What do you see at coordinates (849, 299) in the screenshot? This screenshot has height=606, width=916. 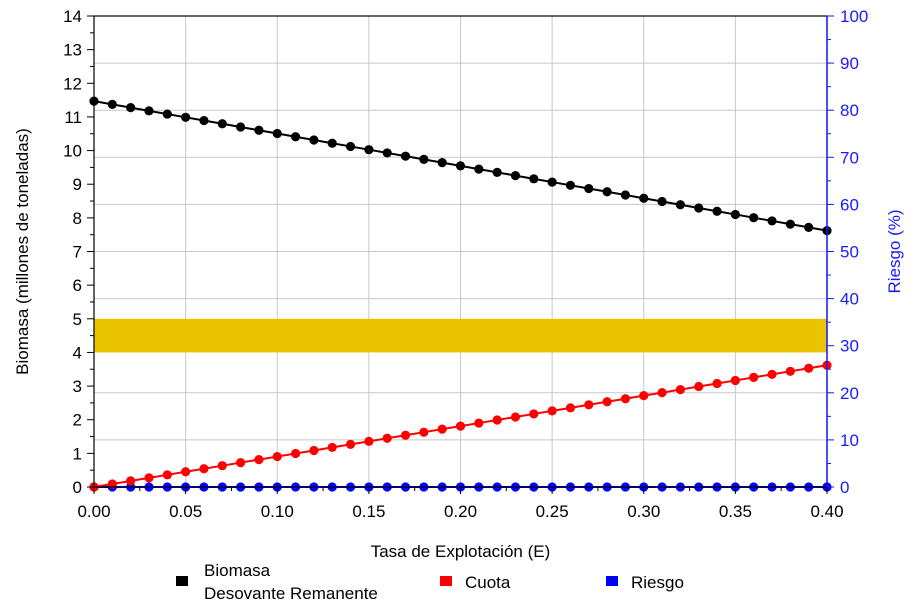 I see `y-right-tick-label: 40` at bounding box center [849, 299].